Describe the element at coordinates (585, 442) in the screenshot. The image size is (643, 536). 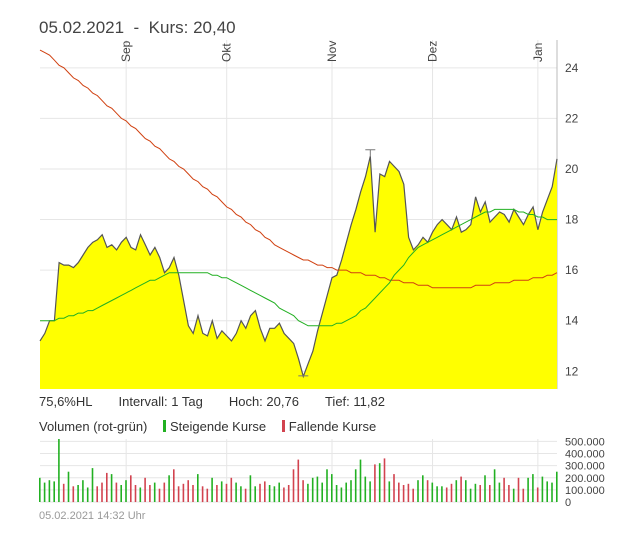
I see `volume-y-tick-label: 500.000` at that location.